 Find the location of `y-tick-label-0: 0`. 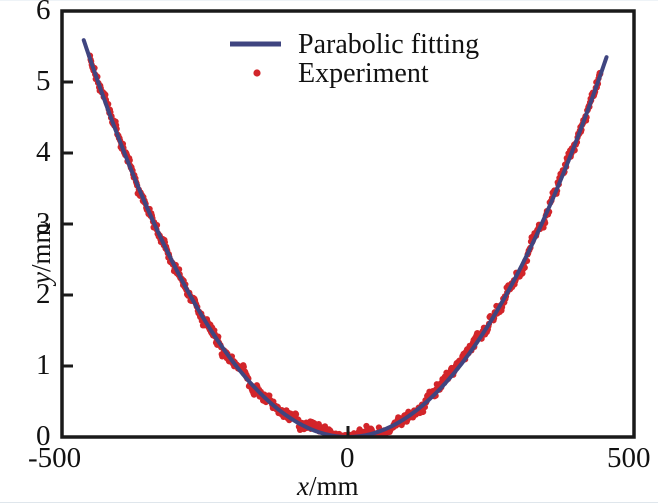

y-tick-label-0: 0 is located at coordinates (43, 436).